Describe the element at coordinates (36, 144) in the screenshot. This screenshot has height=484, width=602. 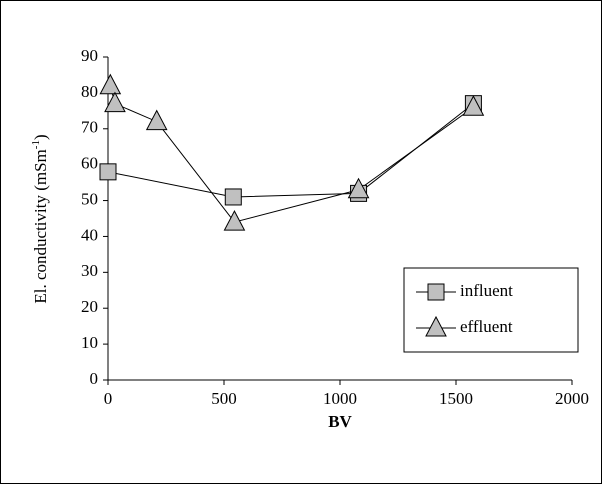
I see `y-label-sup: -1` at that location.